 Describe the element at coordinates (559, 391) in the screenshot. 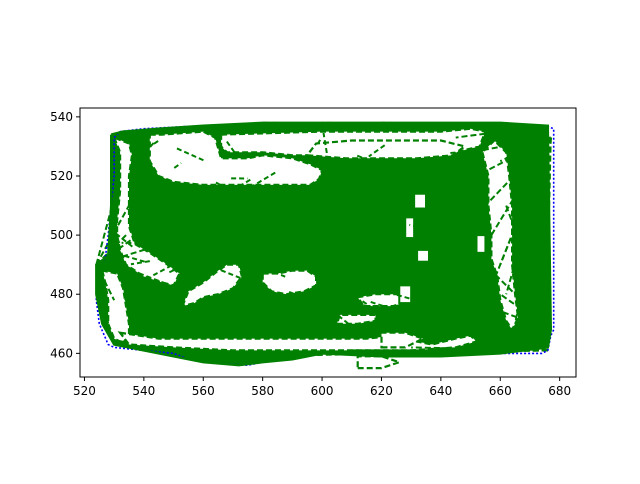

I see `x-tick-label: 680` at that location.